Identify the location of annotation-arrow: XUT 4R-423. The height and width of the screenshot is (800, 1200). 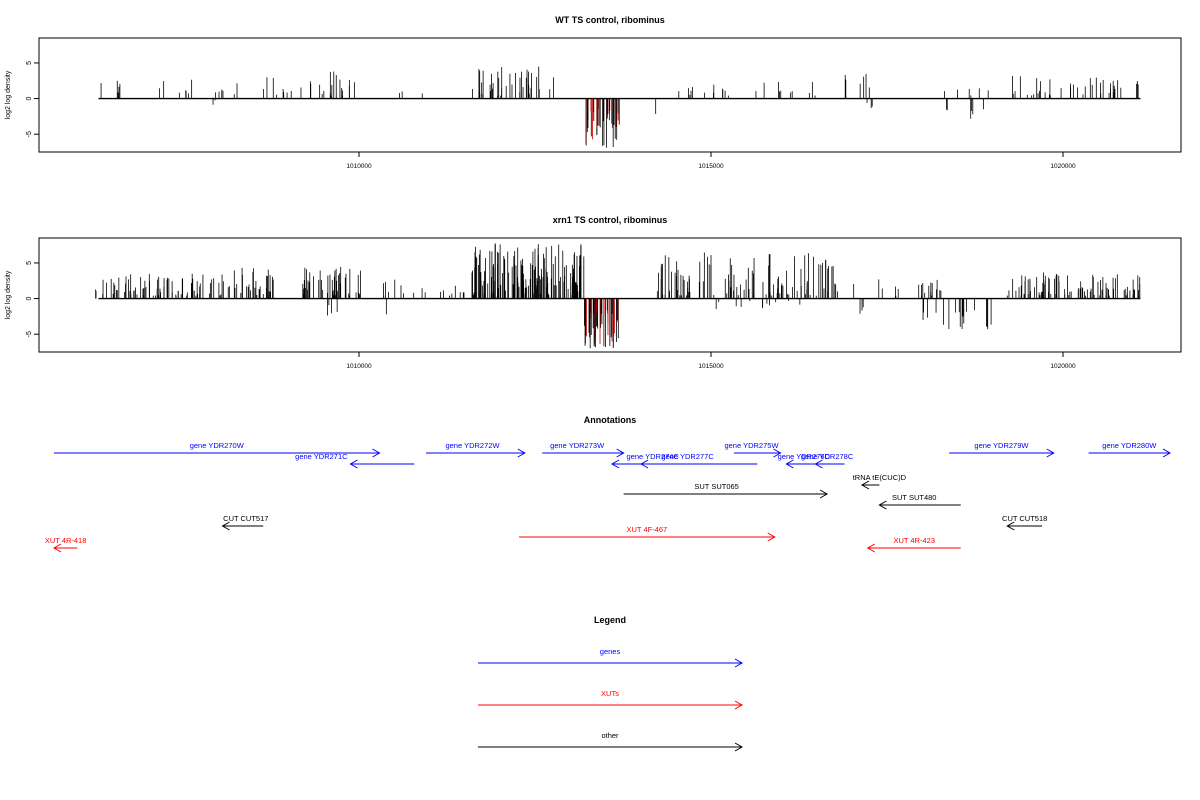
(913, 544).